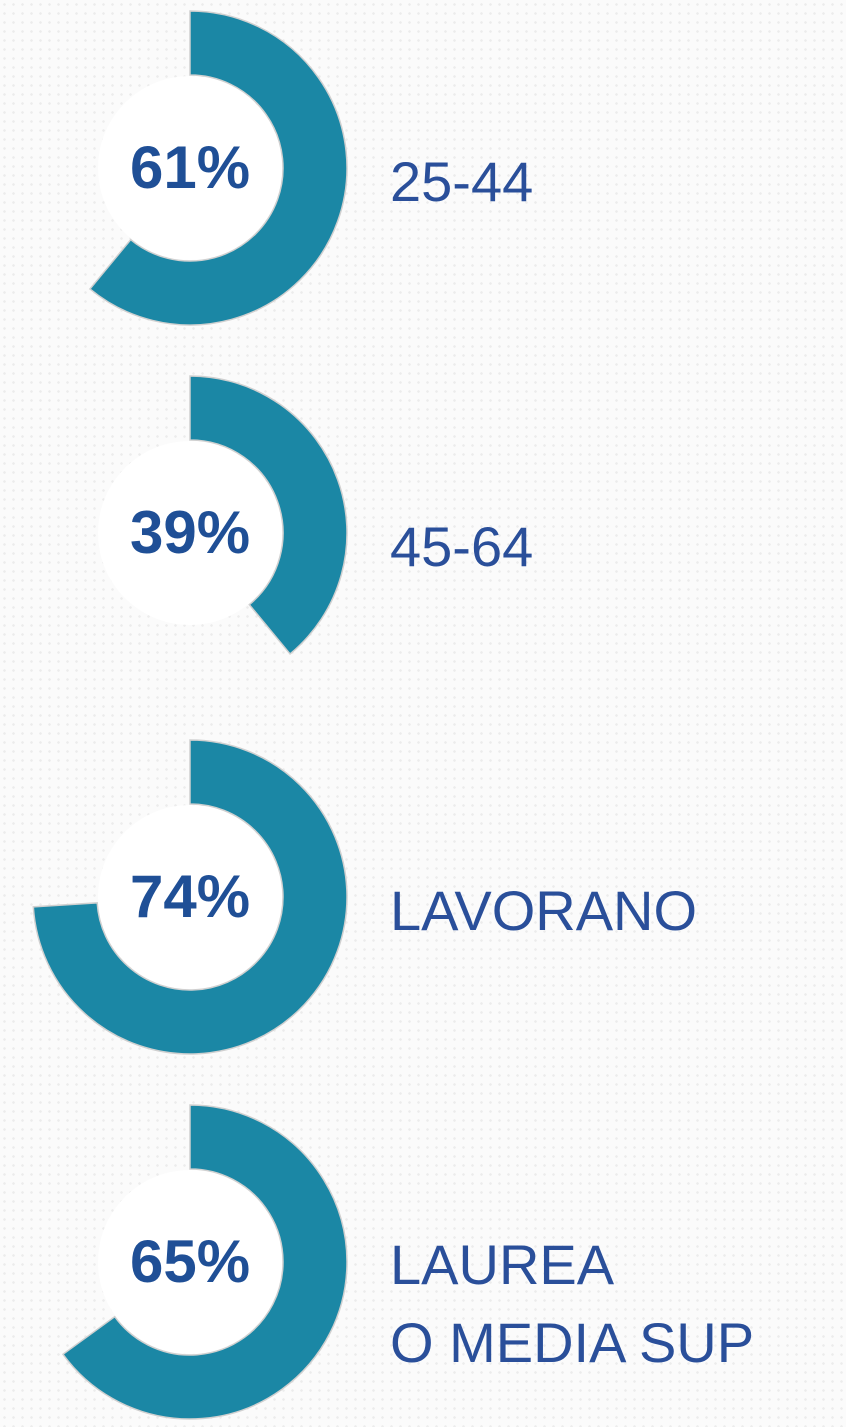 Image resolution: width=846 pixels, height=1427 pixels. I want to click on category-label: 25-44, so click(462, 181).